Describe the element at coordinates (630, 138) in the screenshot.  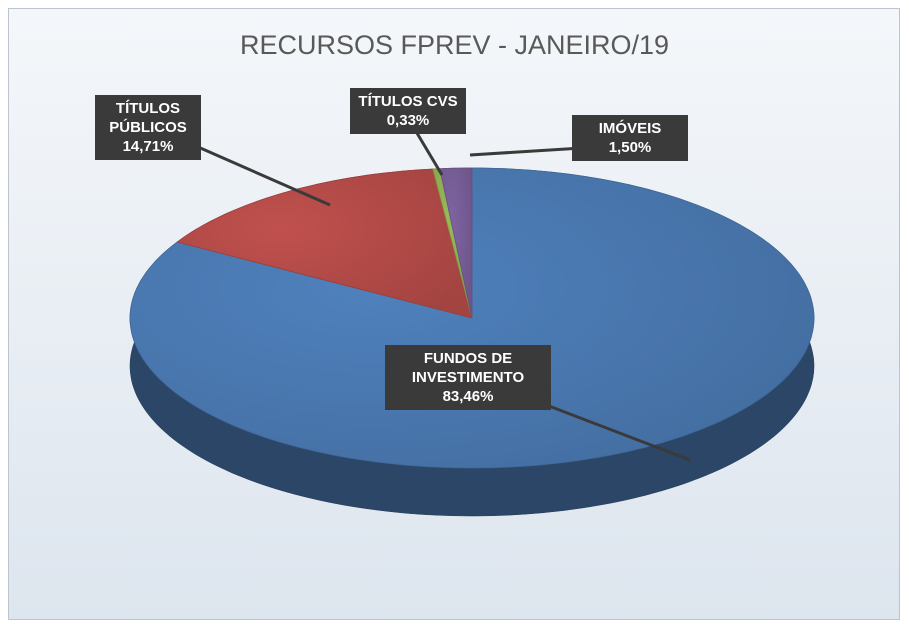
I see `data-label: IMÓVEIS 1,50%` at that location.